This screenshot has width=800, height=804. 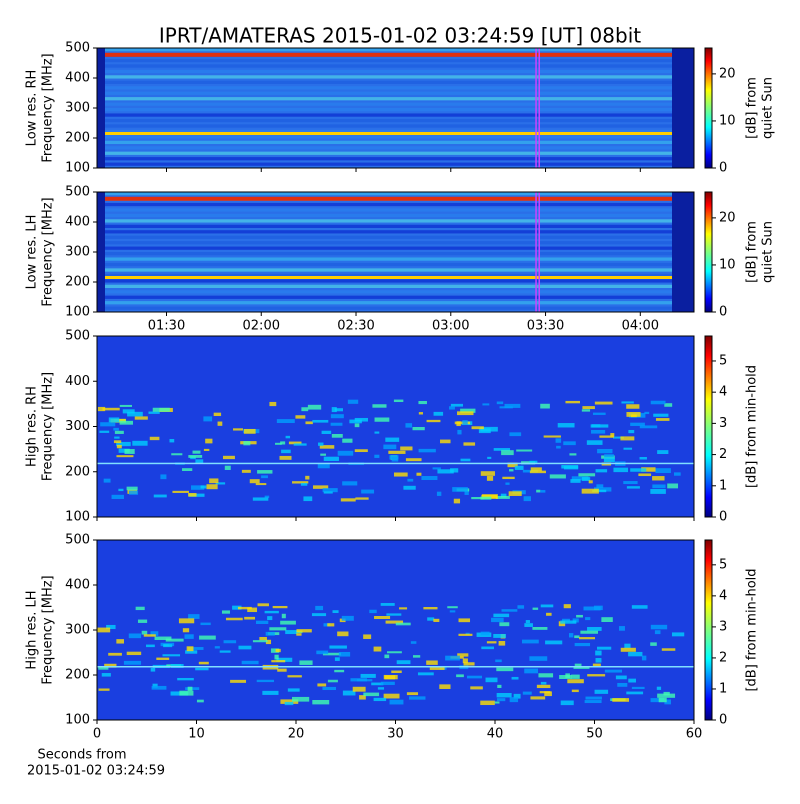 What do you see at coordinates (727, 73) in the screenshot?
I see `colorbar-tick-label: 20` at bounding box center [727, 73].